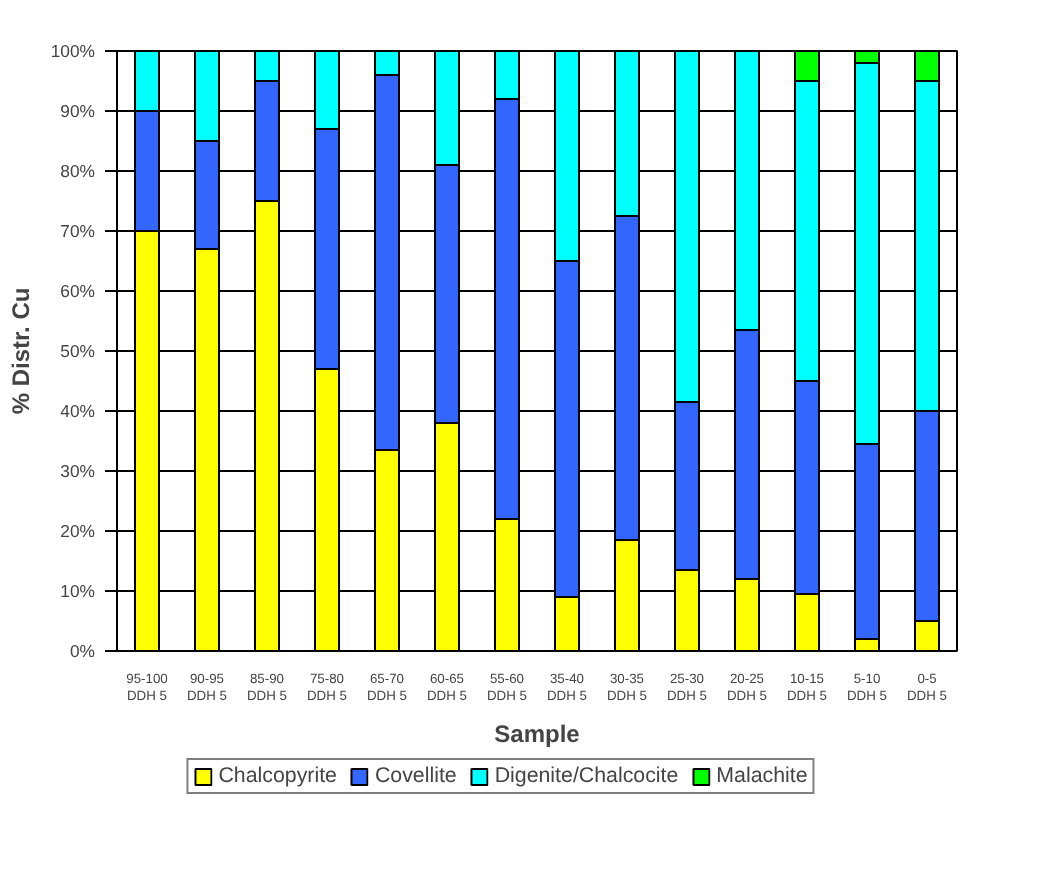  What do you see at coordinates (82, 651) in the screenshot?
I see `y-tick-label: 0%` at bounding box center [82, 651].